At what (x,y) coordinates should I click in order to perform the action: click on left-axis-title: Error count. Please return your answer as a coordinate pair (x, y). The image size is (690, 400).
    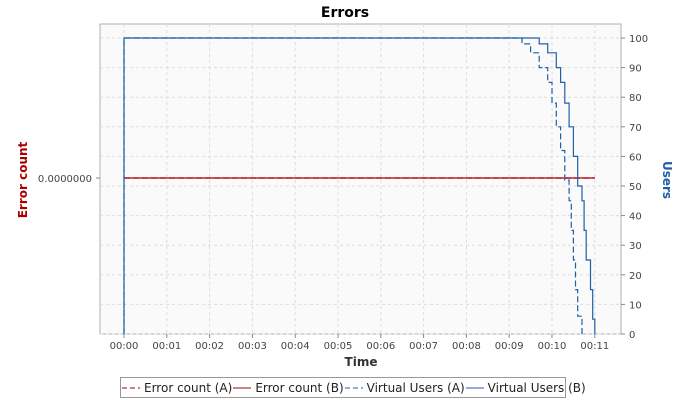
    Looking at the image, I should click on (23, 179).